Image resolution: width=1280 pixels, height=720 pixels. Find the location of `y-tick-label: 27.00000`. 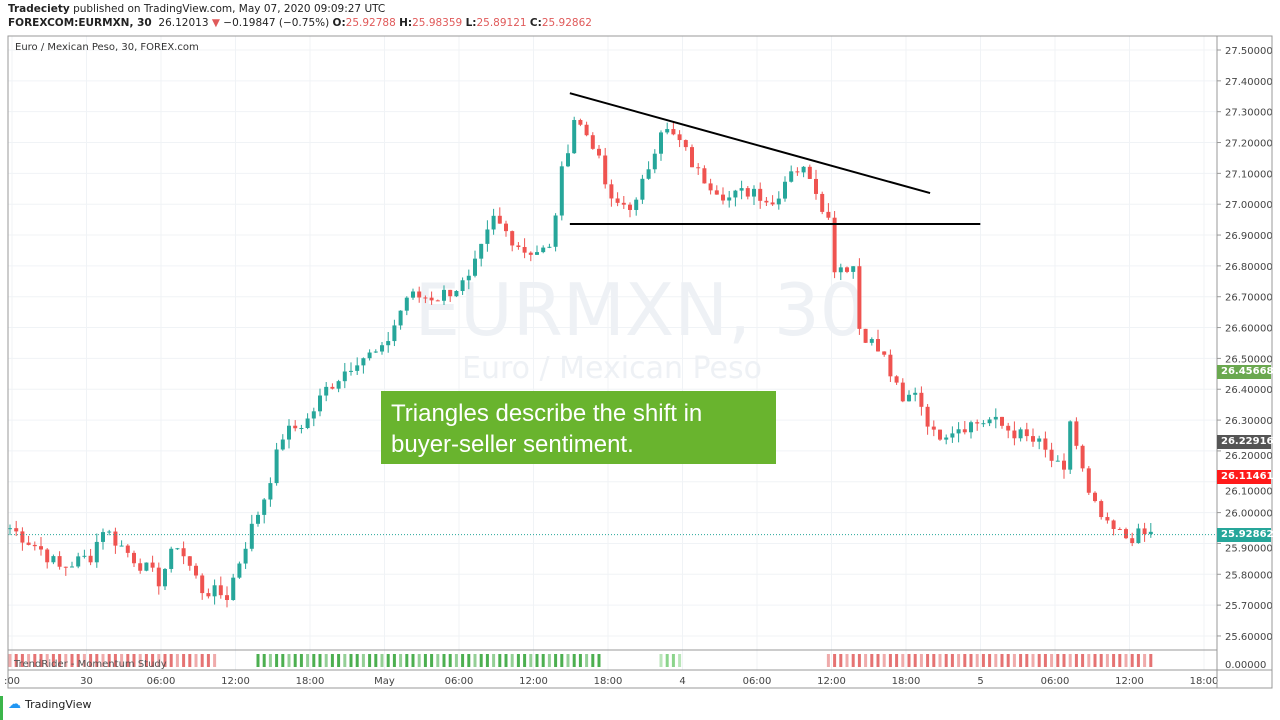

y-tick-label: 27.00000 is located at coordinates (1249, 205).